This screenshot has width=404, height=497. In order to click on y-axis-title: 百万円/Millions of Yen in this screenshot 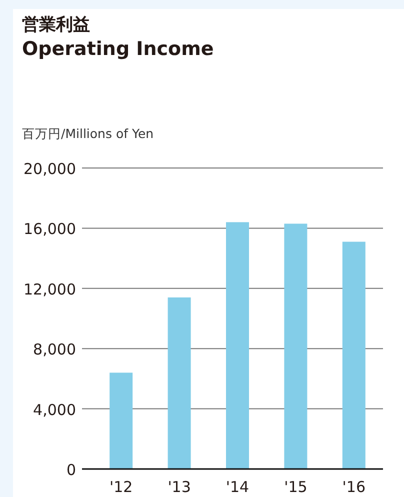, I will do `click(88, 133)`.